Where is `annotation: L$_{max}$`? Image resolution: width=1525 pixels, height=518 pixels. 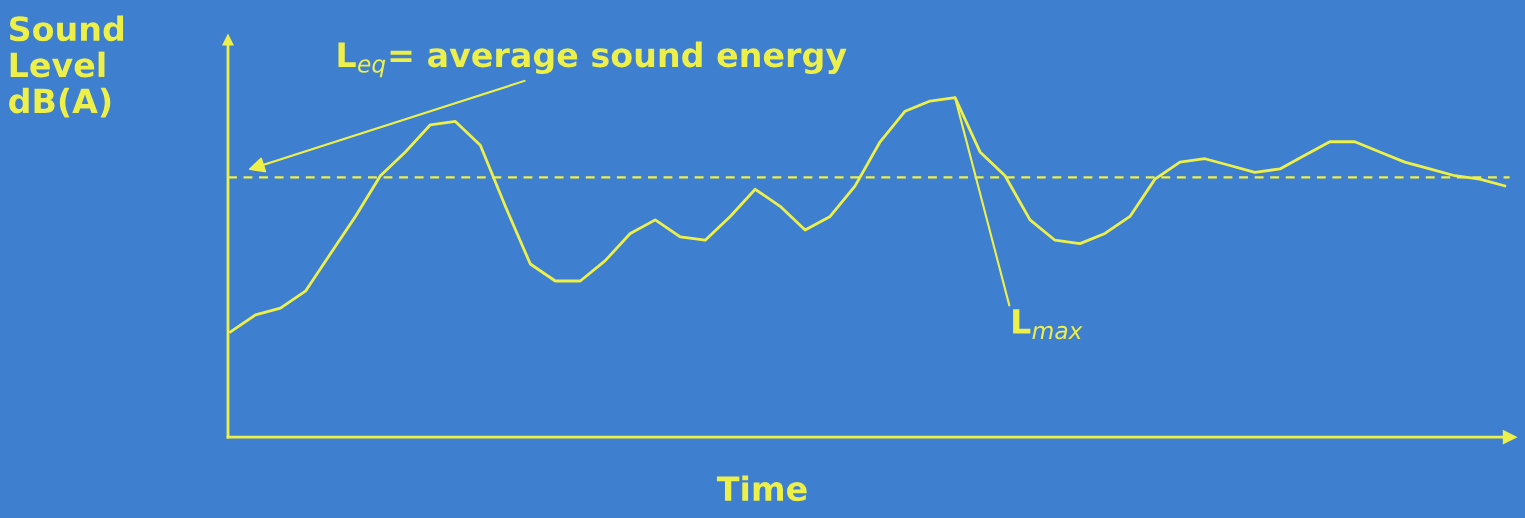
annotation: L$_{max}$ is located at coordinates (1048, 324).